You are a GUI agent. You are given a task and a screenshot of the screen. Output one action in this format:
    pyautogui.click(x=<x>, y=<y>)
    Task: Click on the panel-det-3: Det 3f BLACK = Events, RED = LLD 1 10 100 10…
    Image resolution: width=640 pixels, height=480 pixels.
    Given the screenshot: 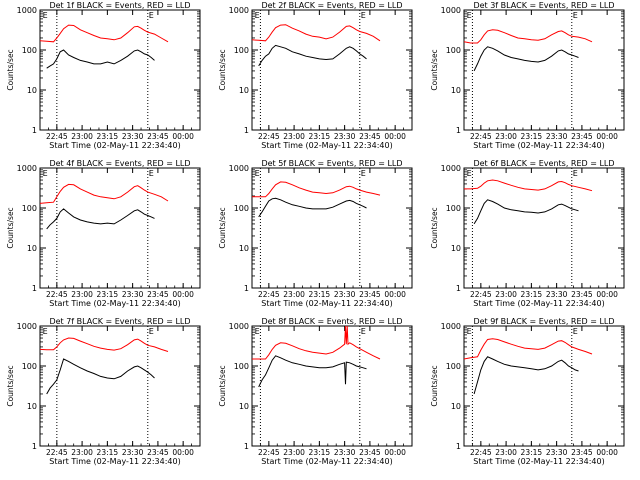 What is the action you would take?
    pyautogui.click(x=527, y=75)
    